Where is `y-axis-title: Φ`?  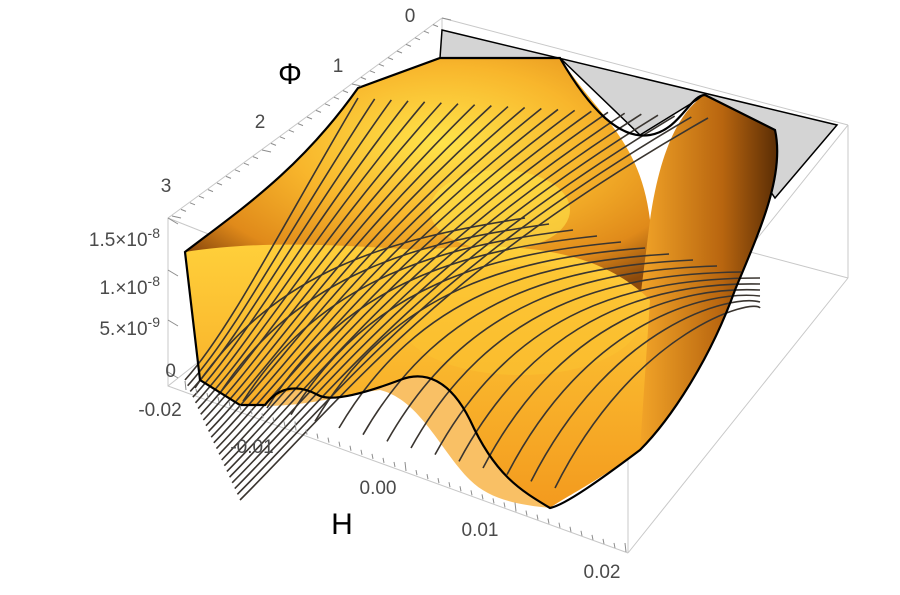
y-axis-title: Φ is located at coordinates (290, 74).